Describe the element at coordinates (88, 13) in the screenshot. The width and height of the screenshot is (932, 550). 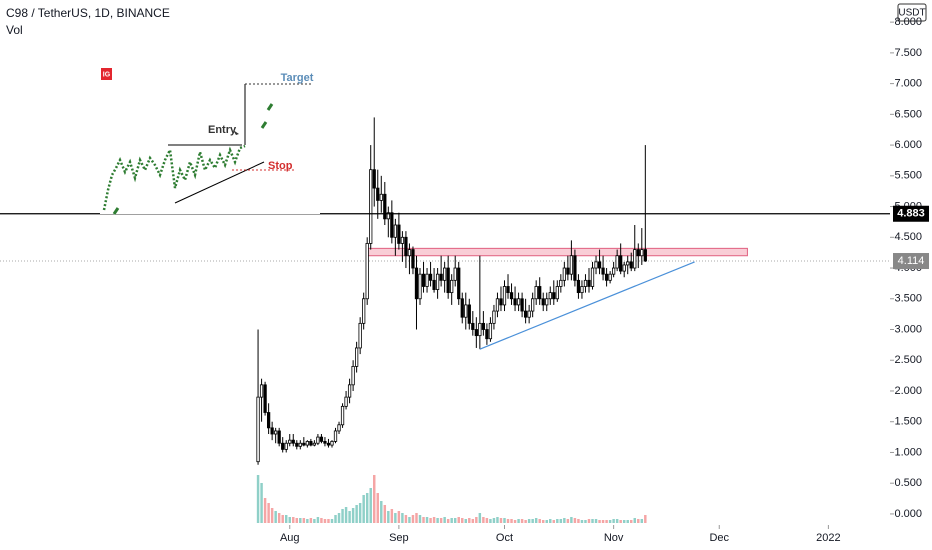
I see `chart-title: C98 / TetherUS, 1D, BINANCE` at that location.